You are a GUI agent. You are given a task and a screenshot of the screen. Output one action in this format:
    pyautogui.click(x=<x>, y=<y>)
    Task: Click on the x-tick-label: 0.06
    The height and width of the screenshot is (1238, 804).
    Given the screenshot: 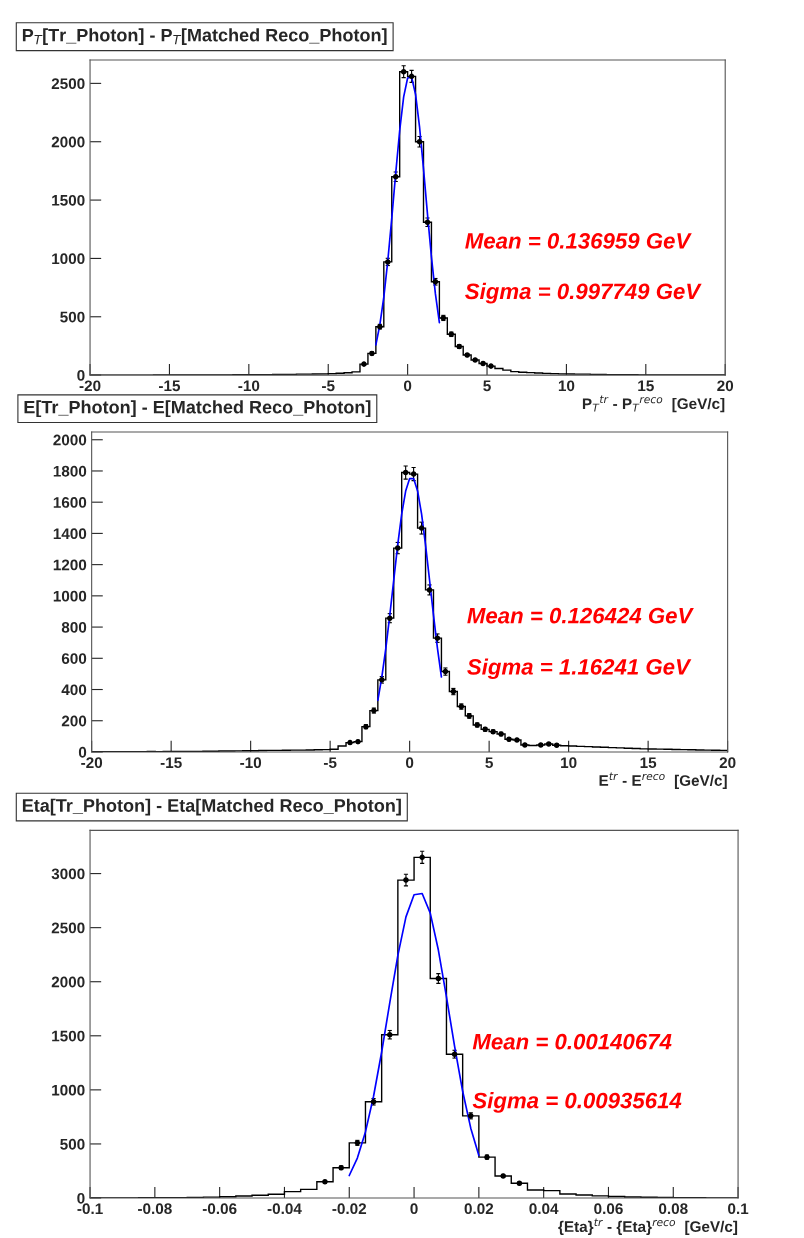 What is the action you would take?
    pyautogui.click(x=608, y=1209)
    